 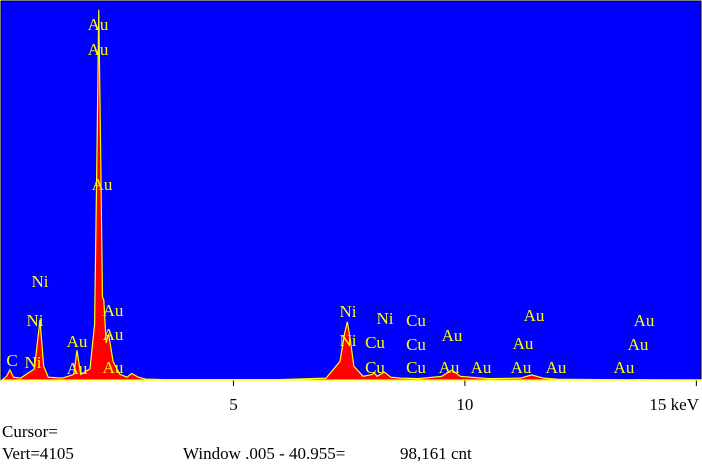 What do you see at coordinates (674, 404) in the screenshot?
I see `x-tick-label: 15 keV` at bounding box center [674, 404].